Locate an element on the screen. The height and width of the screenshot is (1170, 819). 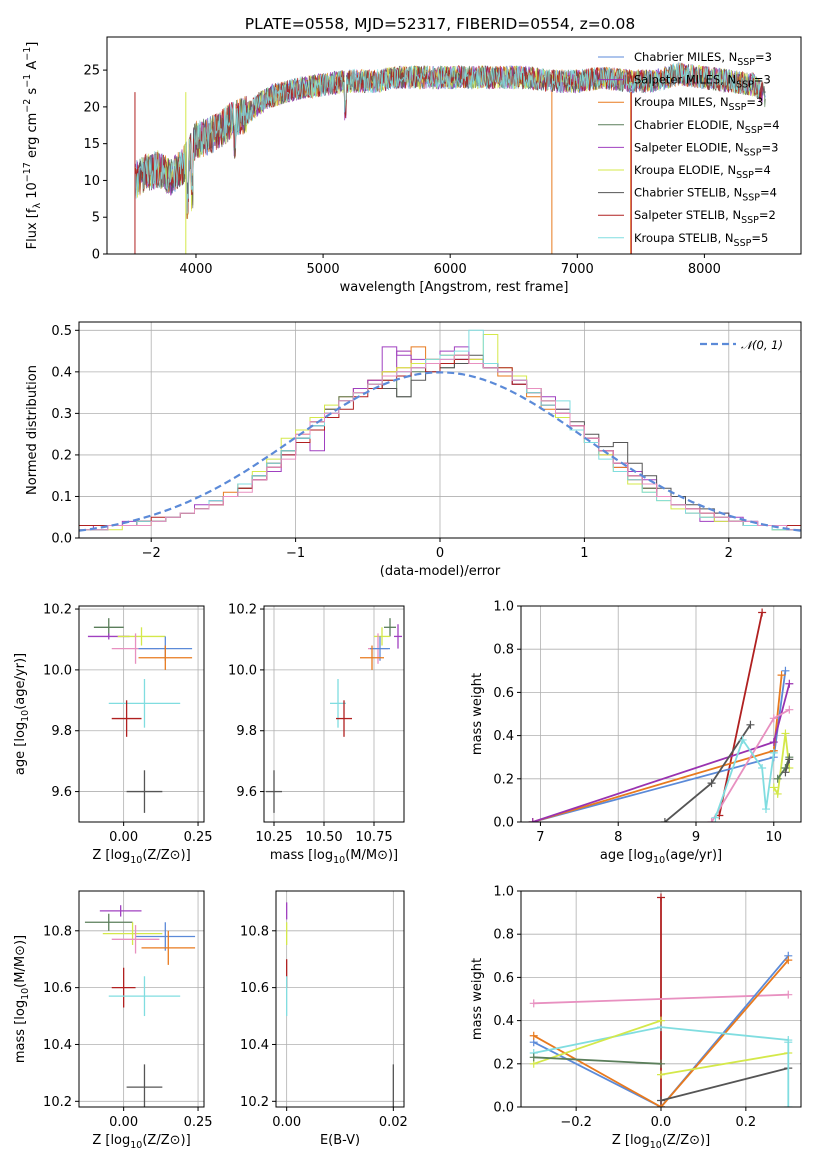
x-tick-label: 1 is located at coordinates (584, 553).